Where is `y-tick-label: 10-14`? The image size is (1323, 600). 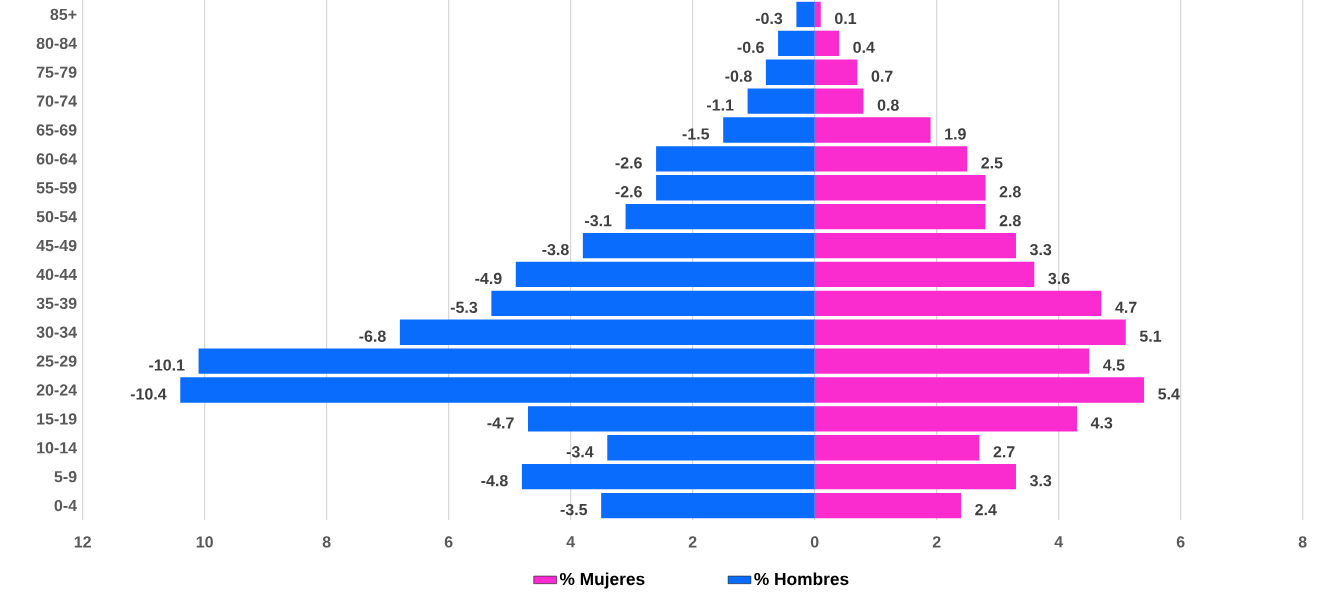
y-tick-label: 10-14 is located at coordinates (57, 448).